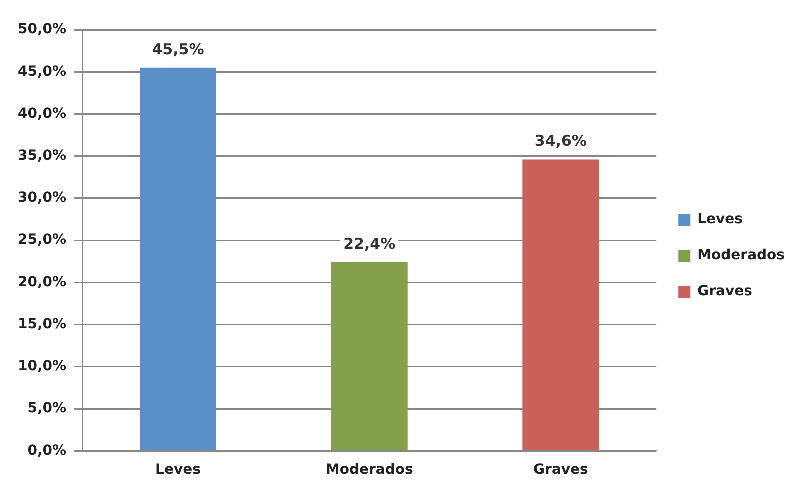  I want to click on data-label: 22,4%, so click(370, 243).